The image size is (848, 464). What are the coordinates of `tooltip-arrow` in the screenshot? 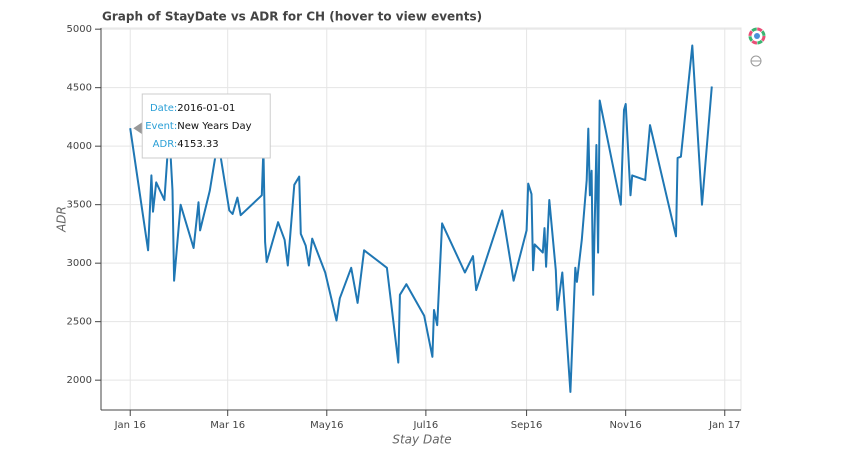 It's located at (138, 128).